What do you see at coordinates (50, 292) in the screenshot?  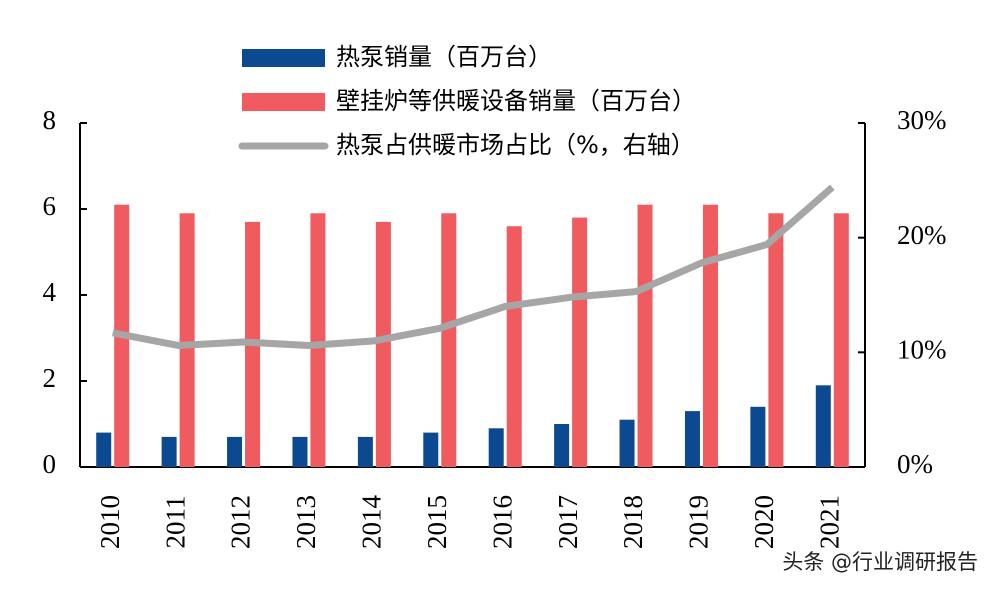 I see `y-tick-label: 4` at bounding box center [50, 292].